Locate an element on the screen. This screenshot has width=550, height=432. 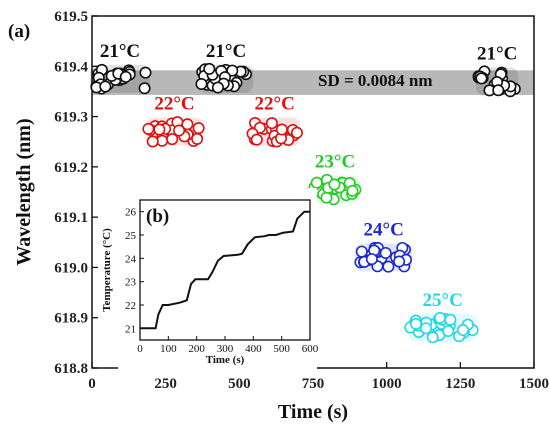
sd-label: SD = 0.0084 nm is located at coordinates (375, 80).